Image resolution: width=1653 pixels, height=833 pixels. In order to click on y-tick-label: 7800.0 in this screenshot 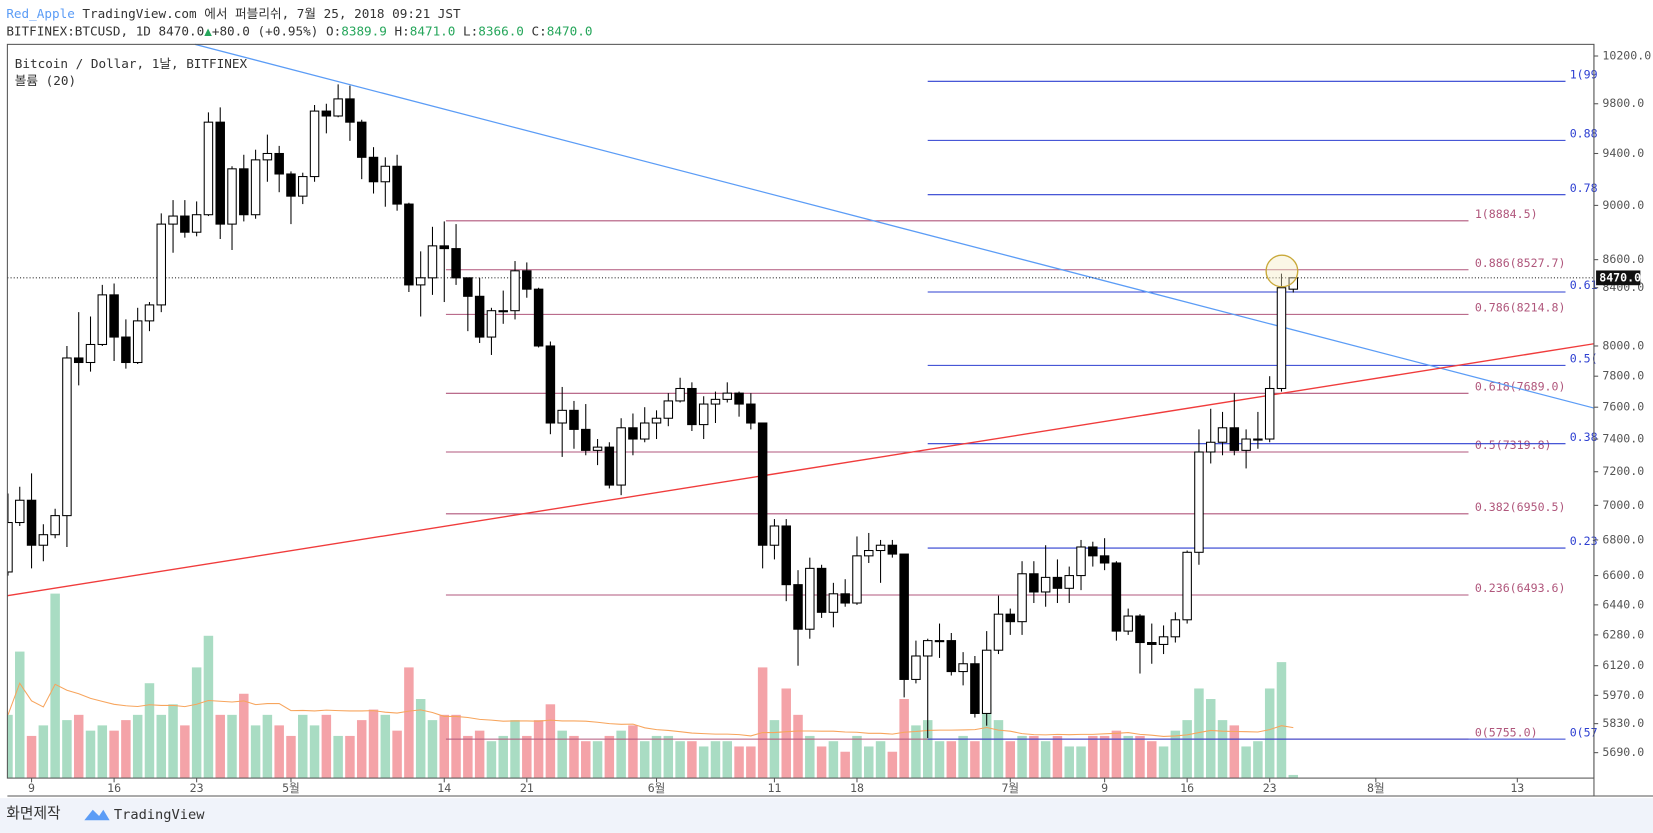, I will do `click(1623, 376)`.